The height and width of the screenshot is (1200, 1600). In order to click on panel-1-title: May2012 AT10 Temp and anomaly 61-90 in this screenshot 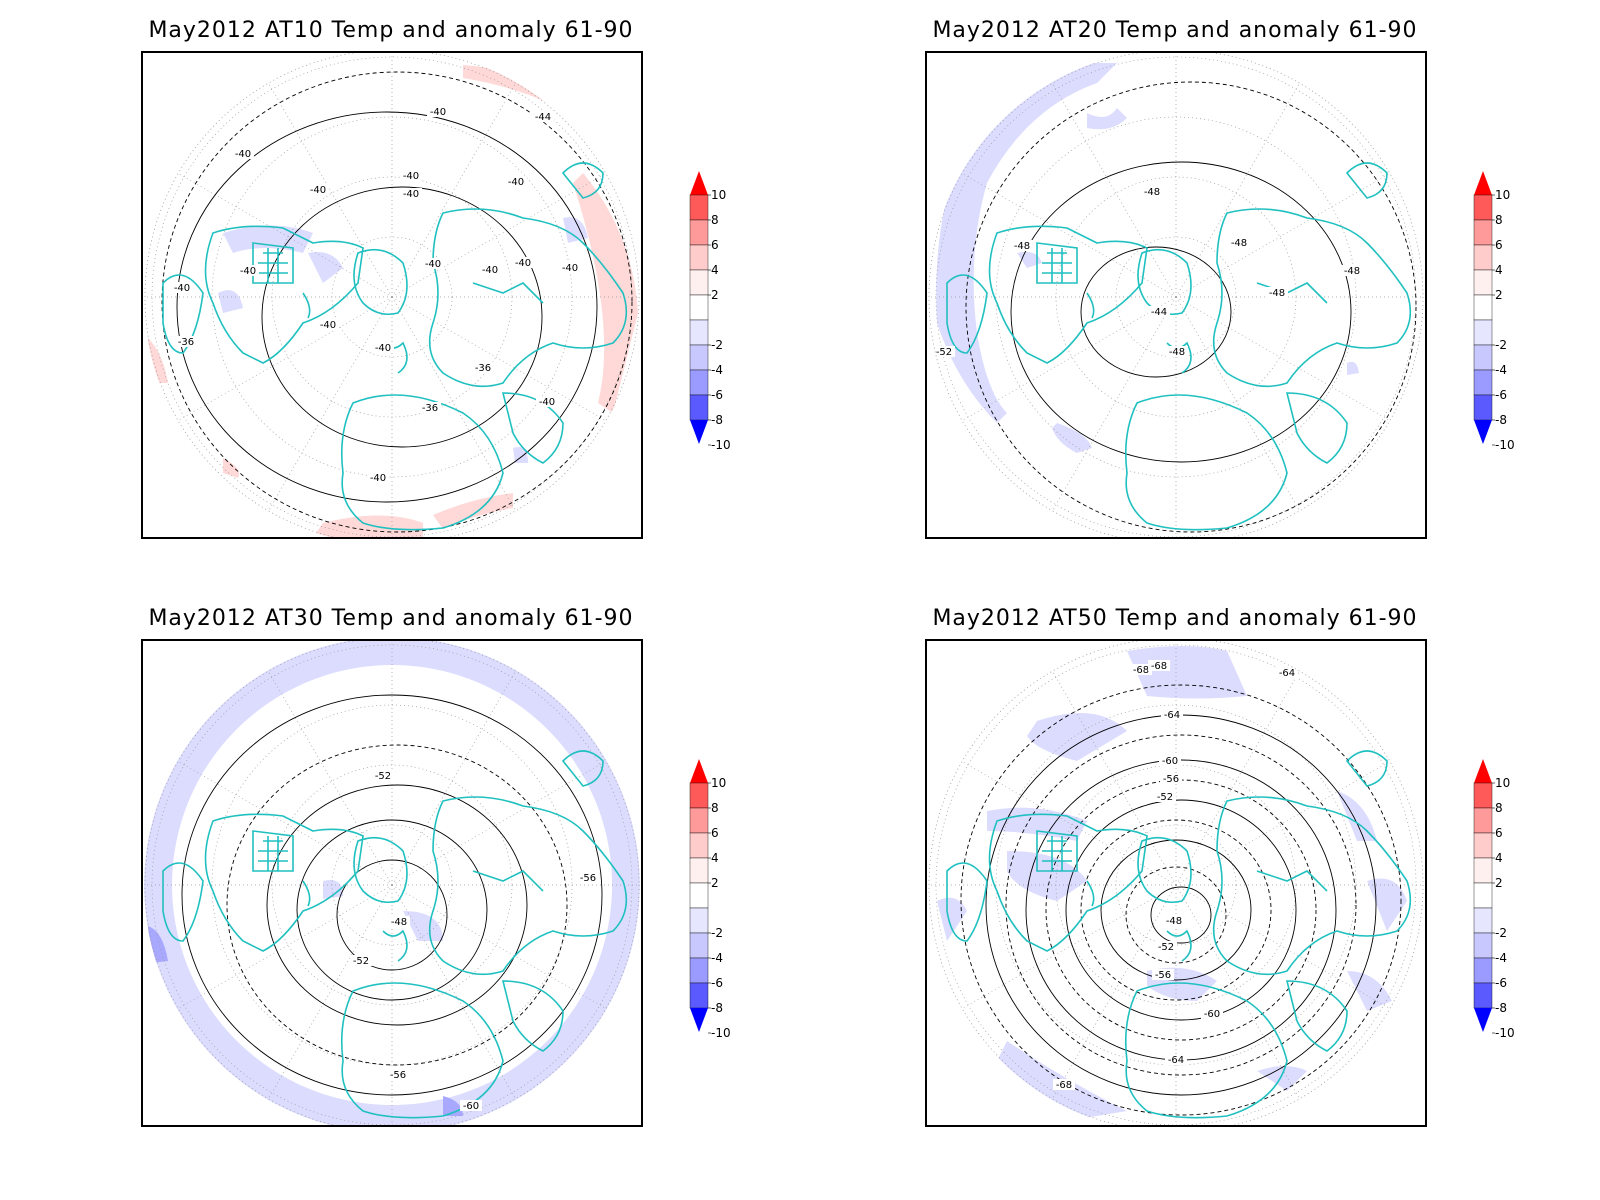, I will do `click(391, 30)`.